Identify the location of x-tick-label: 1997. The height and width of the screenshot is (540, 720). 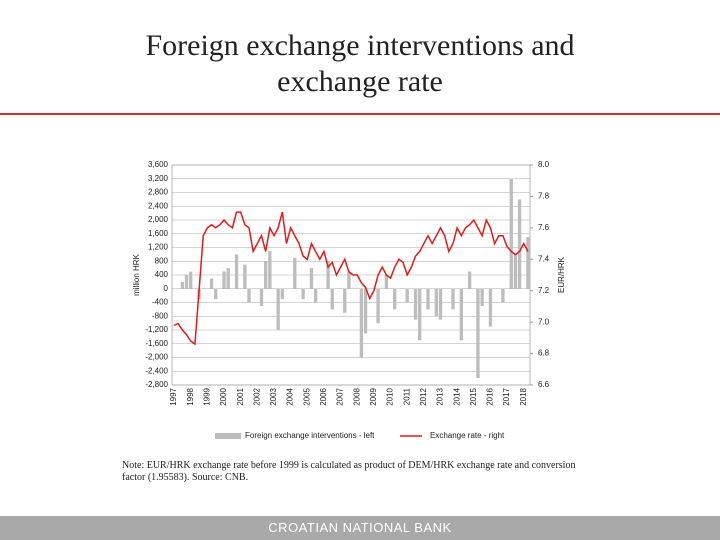
(173, 396).